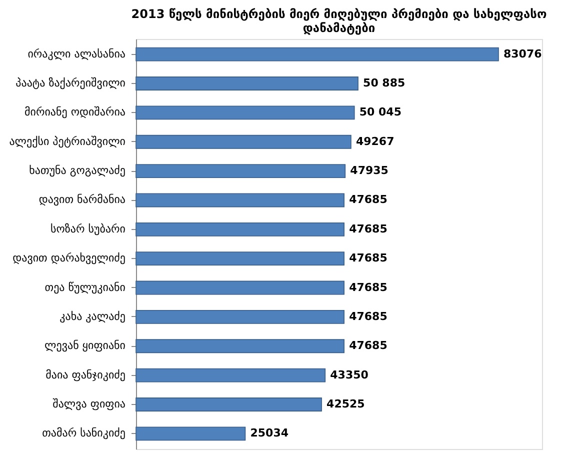 The height and width of the screenshot is (473, 566). Describe the element at coordinates (85, 287) in the screenshot. I see `y-tick-label: თეა წულუკიანი` at that location.